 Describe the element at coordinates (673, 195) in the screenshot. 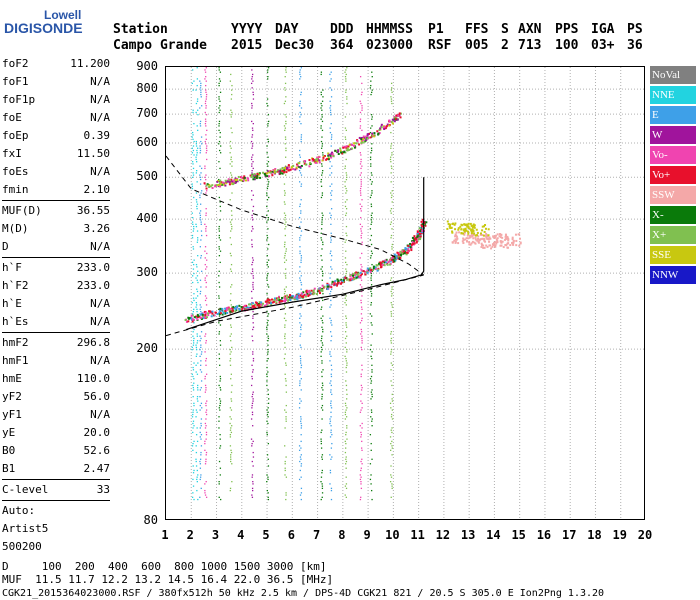

I see `legend-item-ssw: SSW` at that location.